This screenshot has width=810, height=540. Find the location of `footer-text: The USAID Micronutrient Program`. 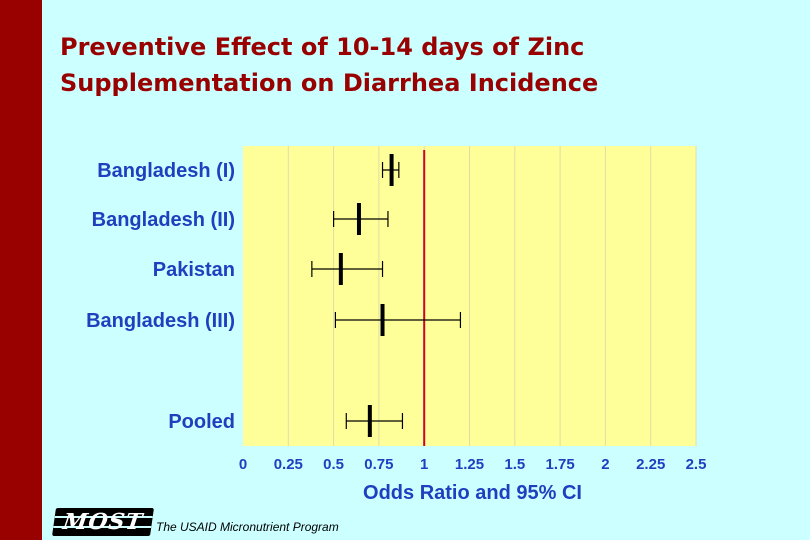

footer-text: The USAID Micronutrient Program is located at coordinates (247, 527).